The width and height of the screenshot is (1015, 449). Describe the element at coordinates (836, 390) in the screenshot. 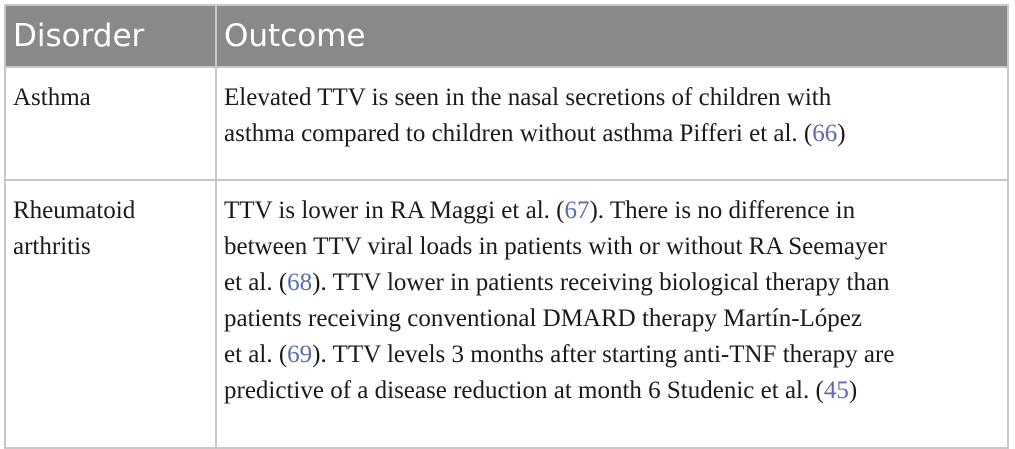

I see `reference-link: 45` at that location.